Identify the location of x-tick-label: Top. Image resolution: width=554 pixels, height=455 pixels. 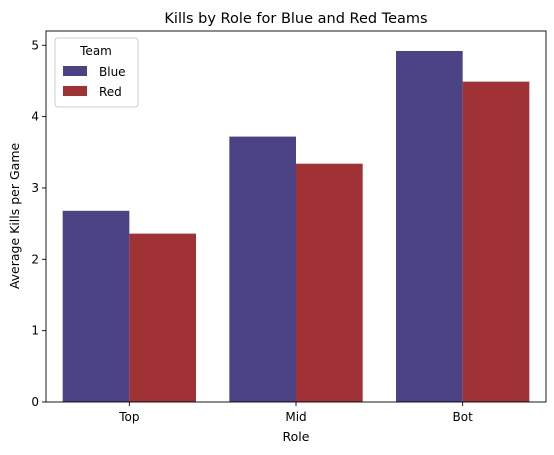
(128, 417).